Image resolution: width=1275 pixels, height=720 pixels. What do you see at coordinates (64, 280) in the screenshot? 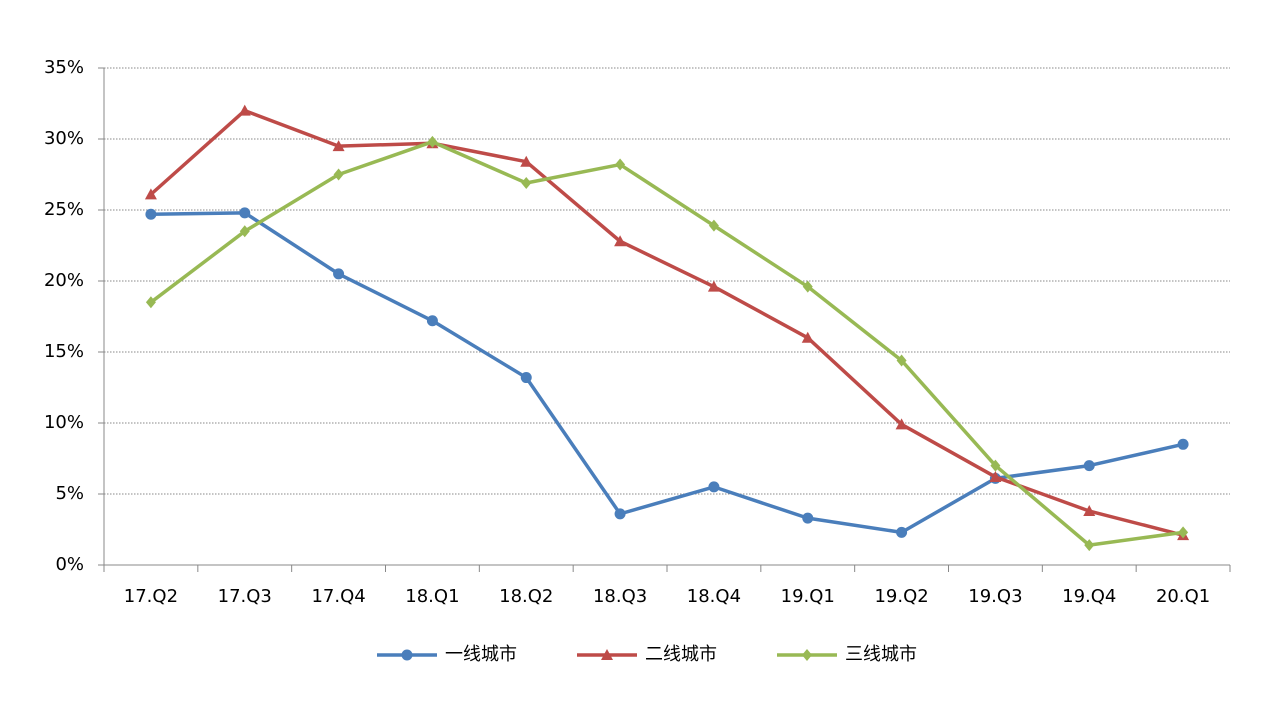
I see `y-tick-label: 20%` at bounding box center [64, 280].